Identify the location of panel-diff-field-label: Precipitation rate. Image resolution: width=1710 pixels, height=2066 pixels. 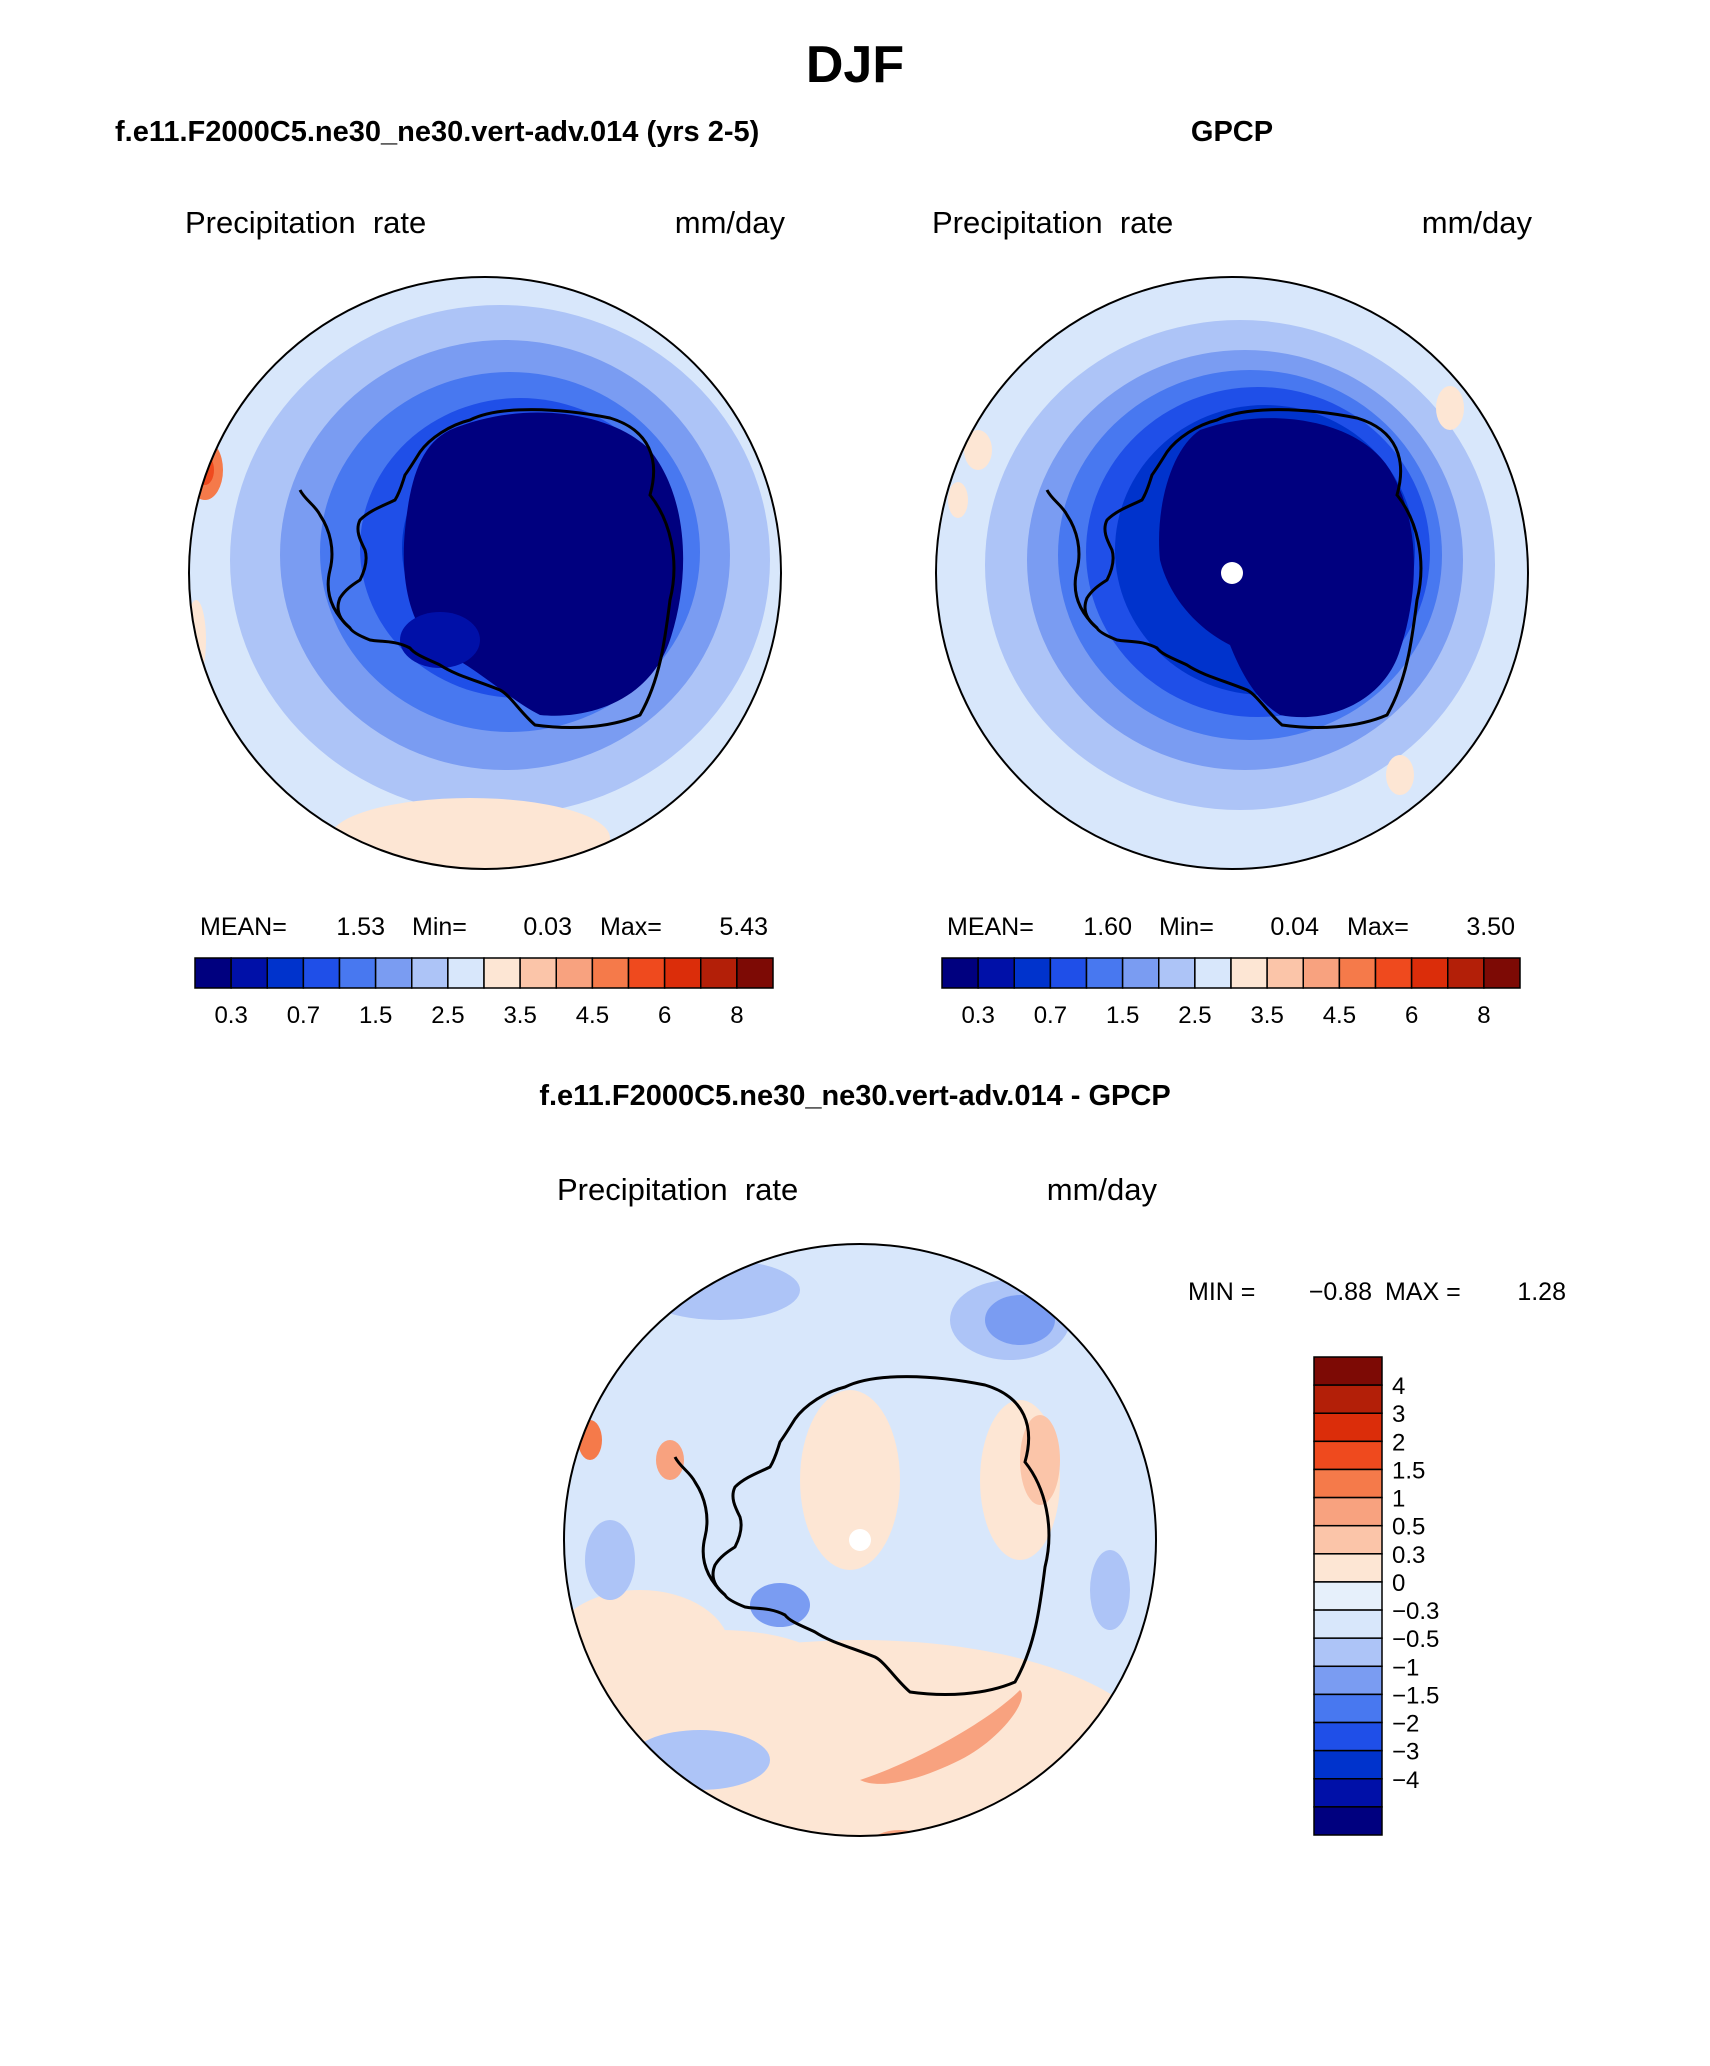
(677, 1189).